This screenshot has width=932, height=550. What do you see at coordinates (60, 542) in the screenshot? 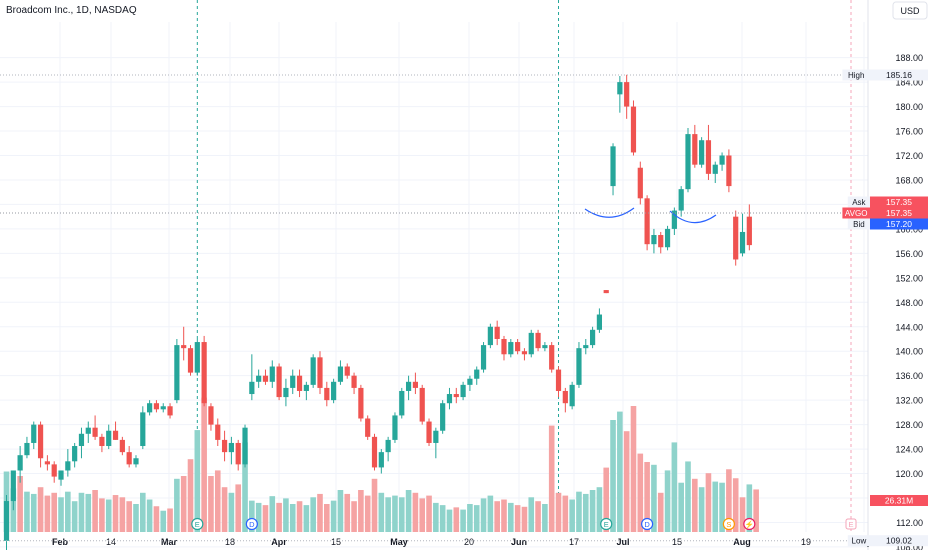
I see `time-tick-label: Feb` at bounding box center [60, 542].